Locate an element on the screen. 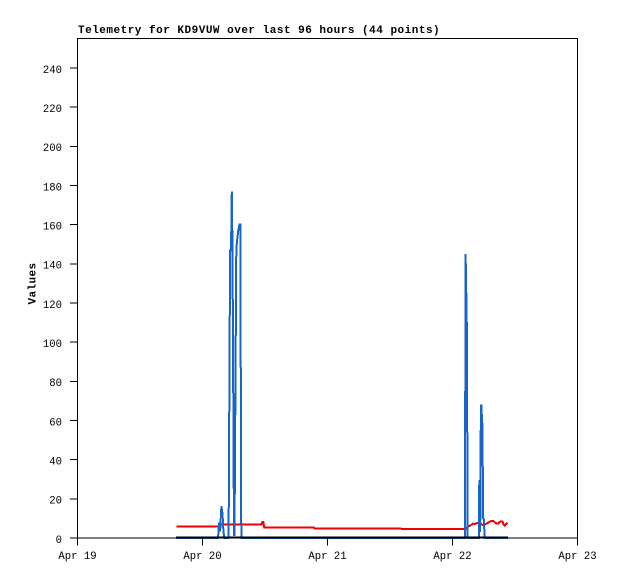 The width and height of the screenshot is (618, 579). svg-text: 240 is located at coordinates (52, 71).